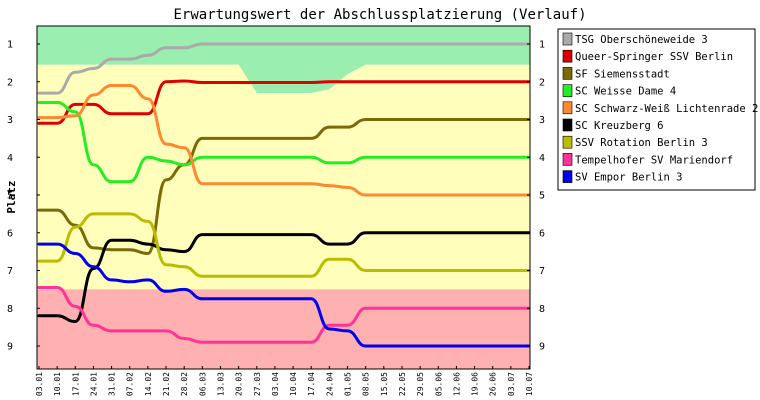 Image resolution: width=760 pixels, height=400 pixels. I want to click on legend-box, so click(656, 109).